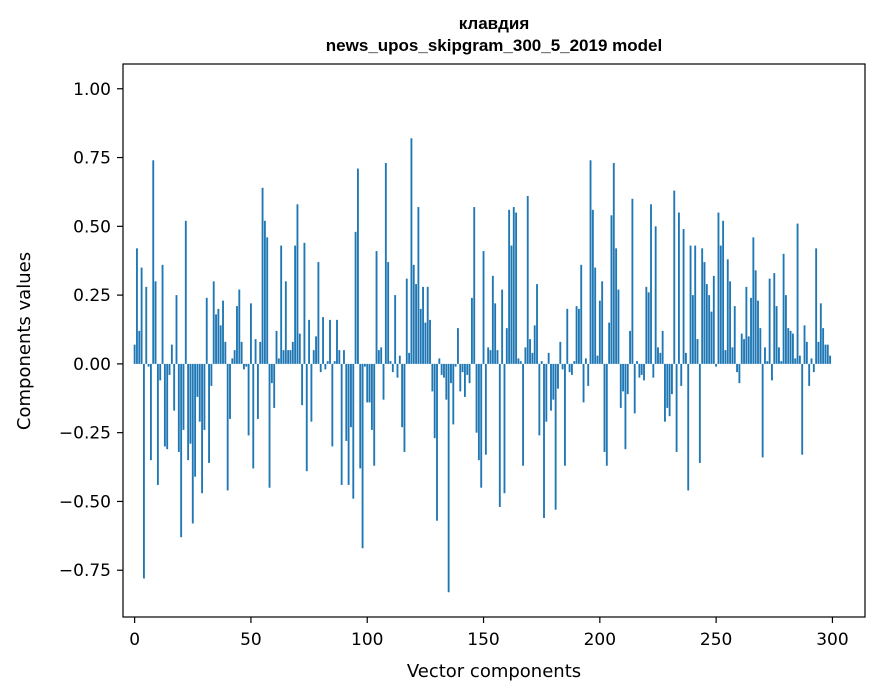 This screenshot has width=880, height=696. Describe the element at coordinates (92, 227) in the screenshot. I see `y-tick-label: 0.50` at that location.